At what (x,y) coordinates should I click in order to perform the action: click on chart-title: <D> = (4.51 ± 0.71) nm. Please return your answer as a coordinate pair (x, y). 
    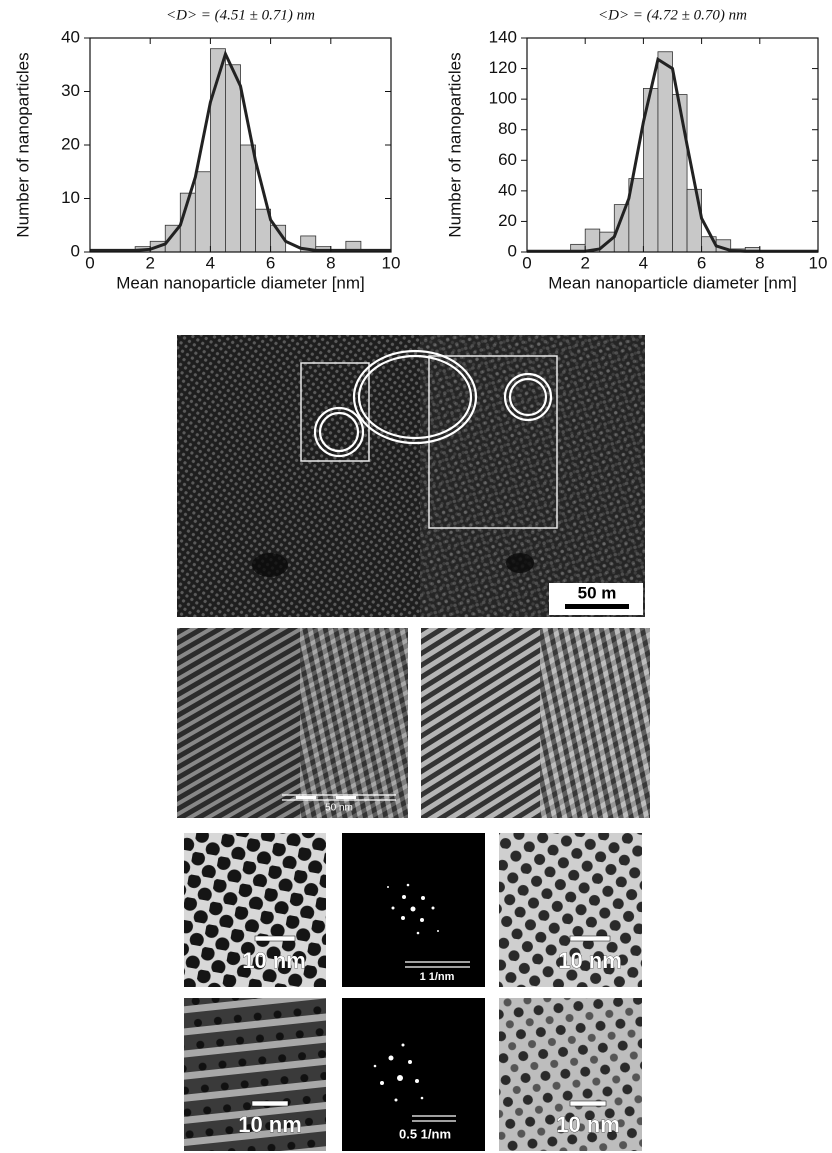
    Looking at the image, I should click on (240, 15).